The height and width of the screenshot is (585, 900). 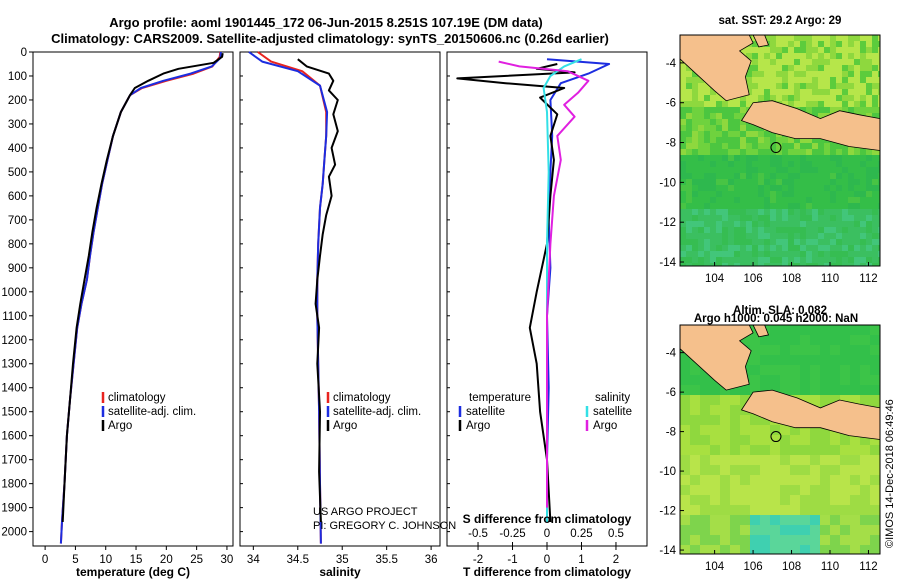 What do you see at coordinates (780, 21) in the screenshot?
I see `map-title: sat. SST: 29.2 Argo: 29` at bounding box center [780, 21].